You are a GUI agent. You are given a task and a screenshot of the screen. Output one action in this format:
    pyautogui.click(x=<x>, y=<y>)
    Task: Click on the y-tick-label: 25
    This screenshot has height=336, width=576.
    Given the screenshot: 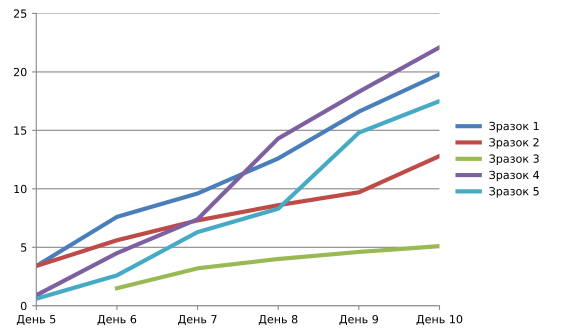 What is the action you would take?
    pyautogui.click(x=20, y=13)
    